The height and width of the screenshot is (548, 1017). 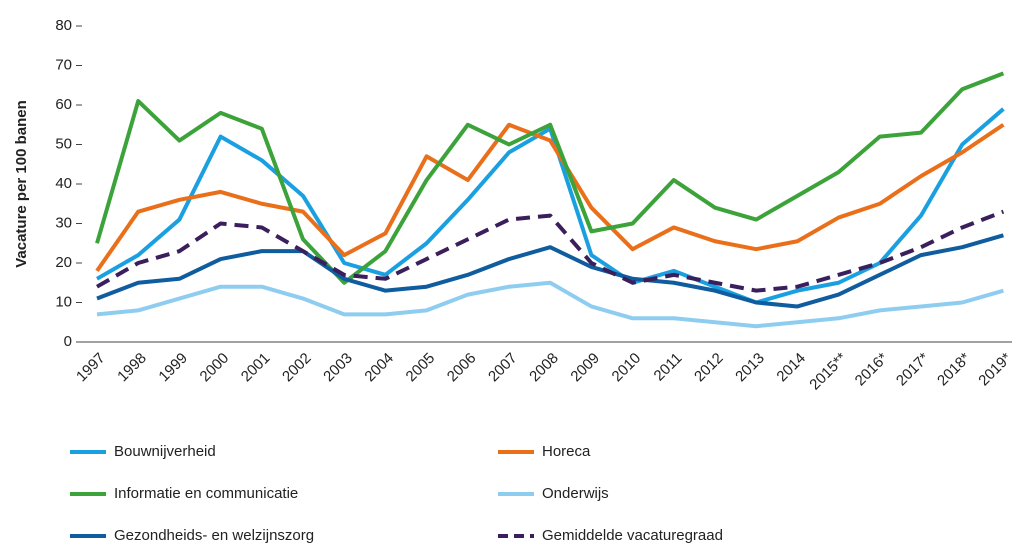 I want to click on x-tick-label: 2004, so click(x=379, y=368).